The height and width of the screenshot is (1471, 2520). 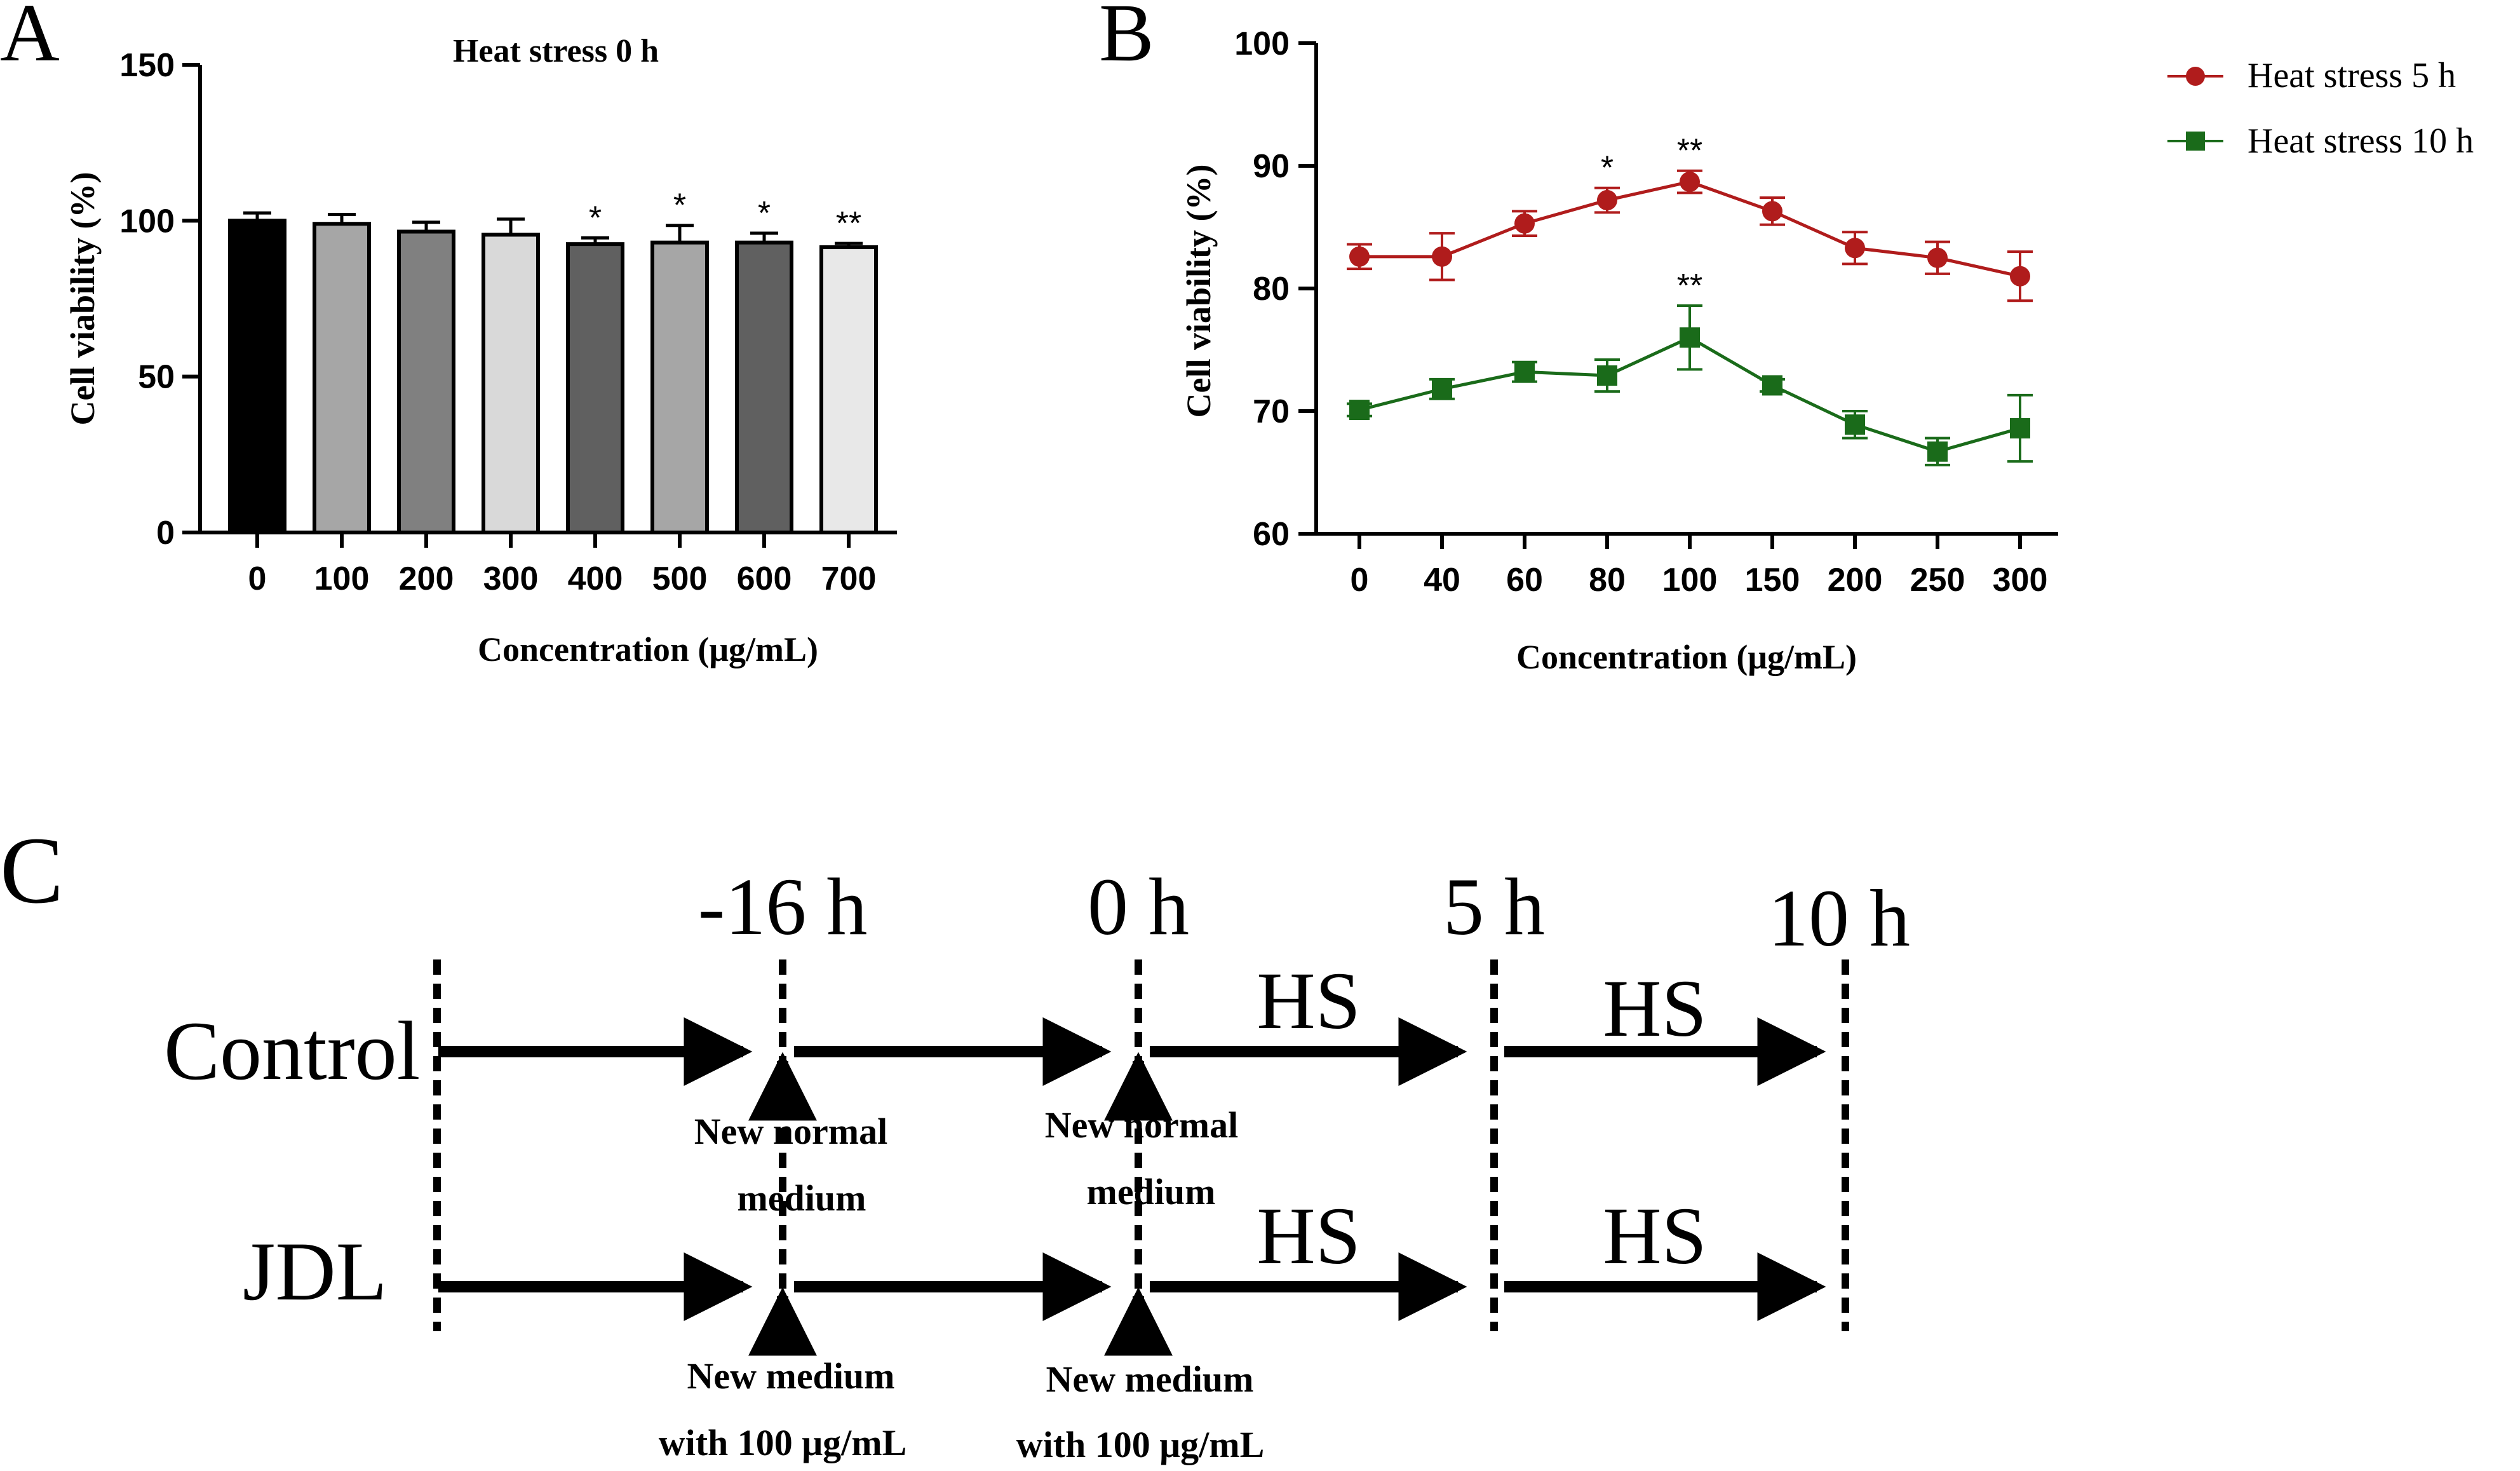 What do you see at coordinates (595, 578) in the screenshot?
I see `chart-a-x-tick-label: 400` at bounding box center [595, 578].